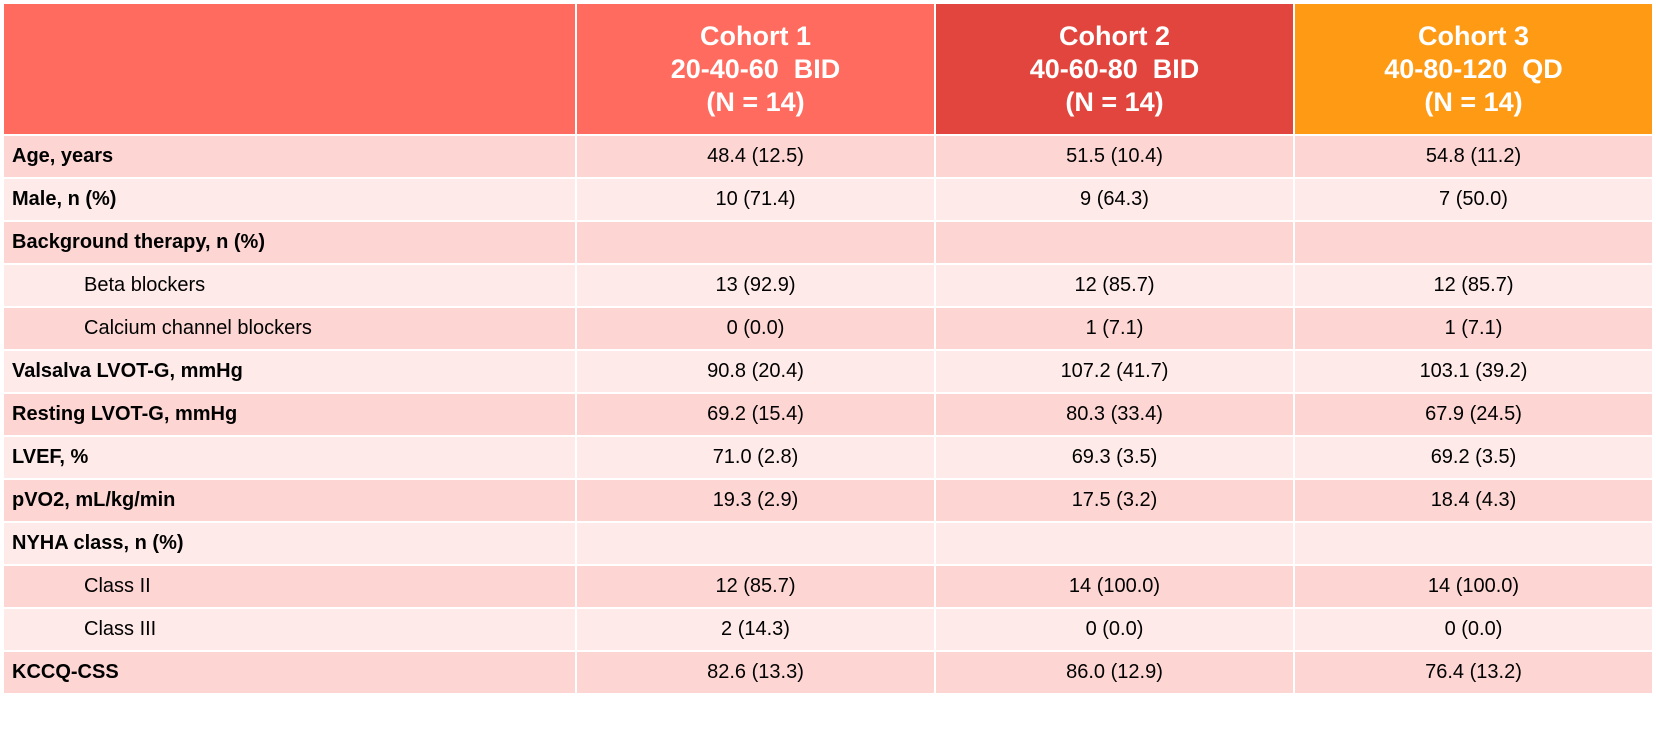 The image size is (1656, 731). Describe the element at coordinates (755, 156) in the screenshot. I see `cohort-1-value: 48.4 (12.5)` at that location.